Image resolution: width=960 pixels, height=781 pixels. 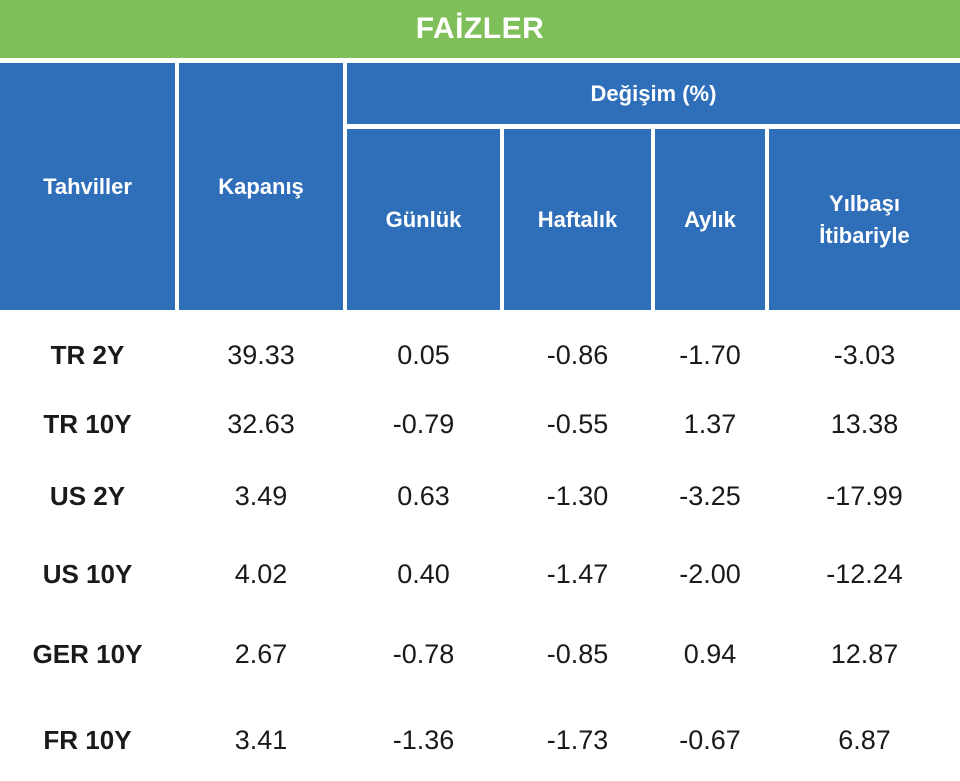 I want to click on monthly-value: -3.25, so click(x=710, y=495).